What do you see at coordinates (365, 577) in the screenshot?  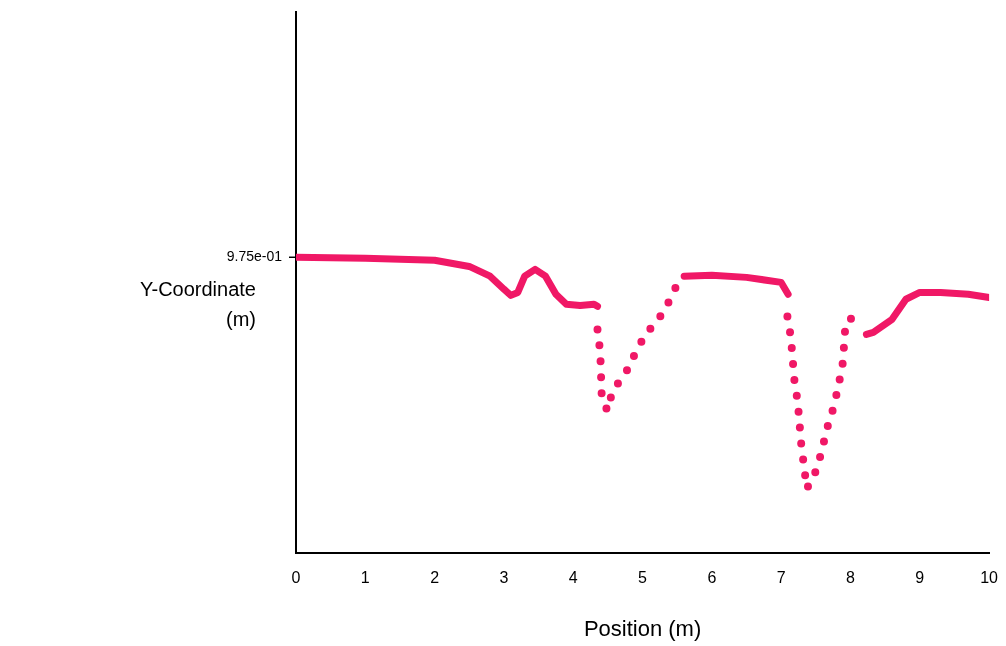 I see `x-tick-label: 1` at bounding box center [365, 577].